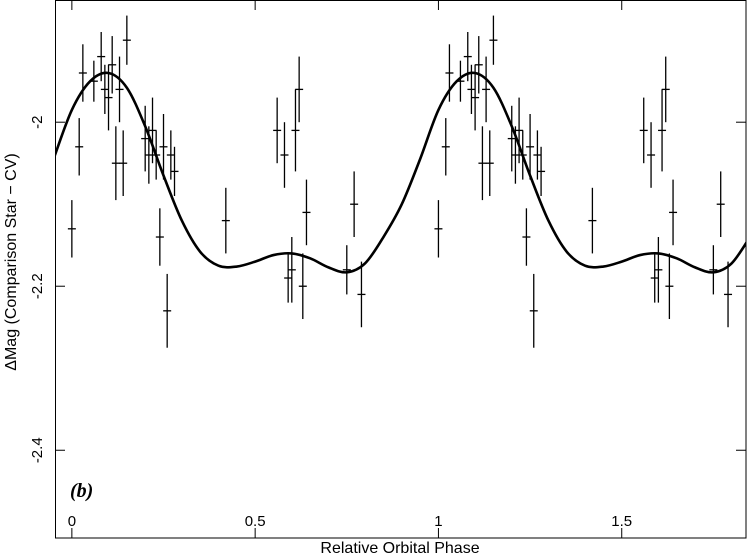  What do you see at coordinates (621, 521) in the screenshot?
I see `x-tick-label: 1.5` at bounding box center [621, 521].